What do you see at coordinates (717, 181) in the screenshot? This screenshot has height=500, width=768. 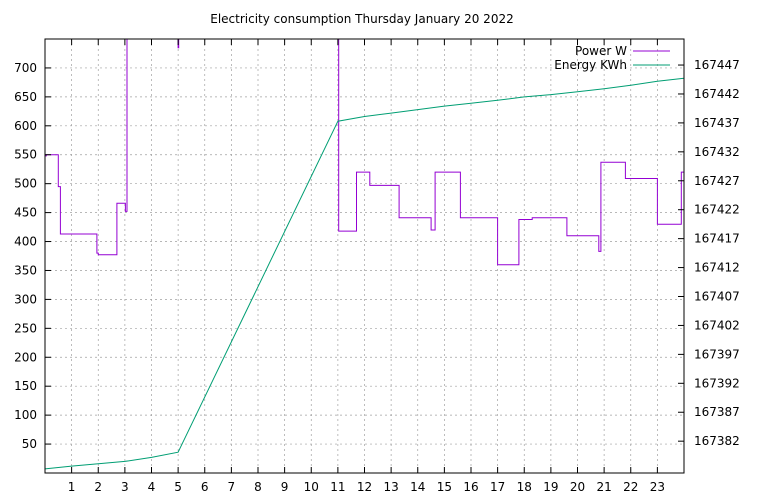 I see `y2-tick-label: 167427` at bounding box center [717, 181].